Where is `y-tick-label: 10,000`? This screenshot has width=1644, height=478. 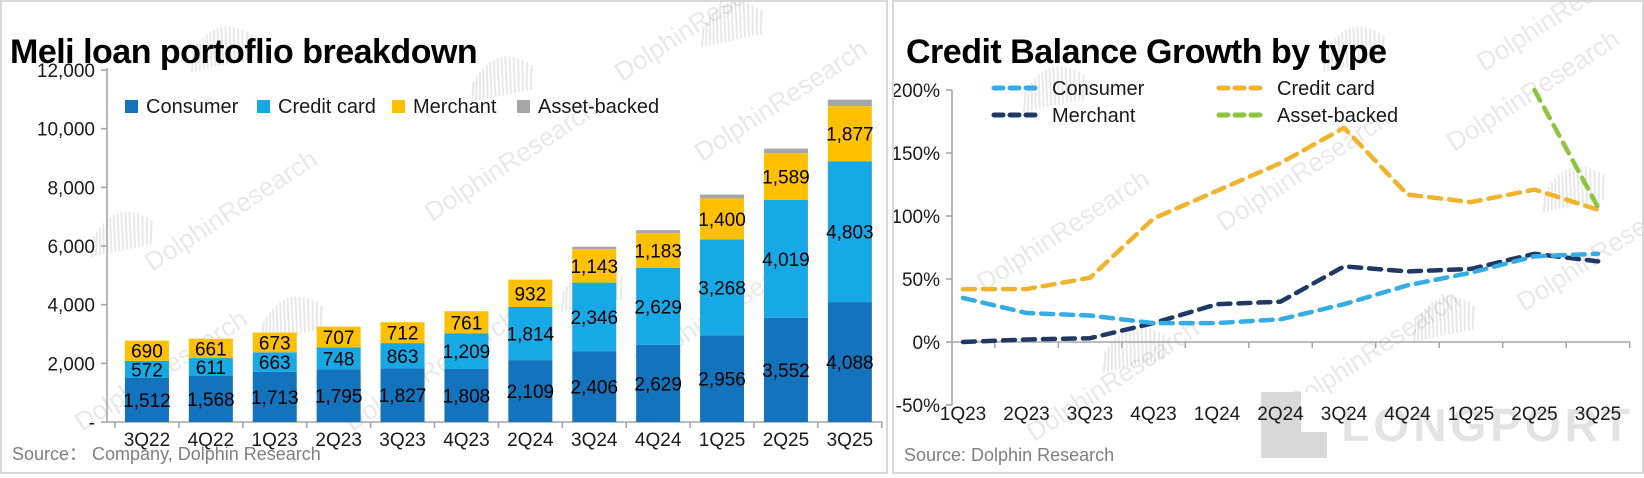
y-tick-label: 10,000 is located at coordinates (66, 130).